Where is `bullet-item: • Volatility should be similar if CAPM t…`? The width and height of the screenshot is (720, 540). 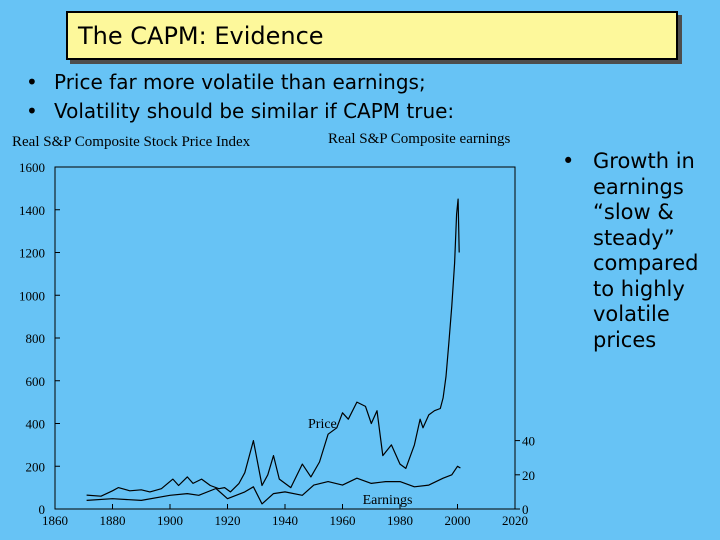
bullet-item: • Volatility should be similar if CAPM t… is located at coordinates (240, 111).